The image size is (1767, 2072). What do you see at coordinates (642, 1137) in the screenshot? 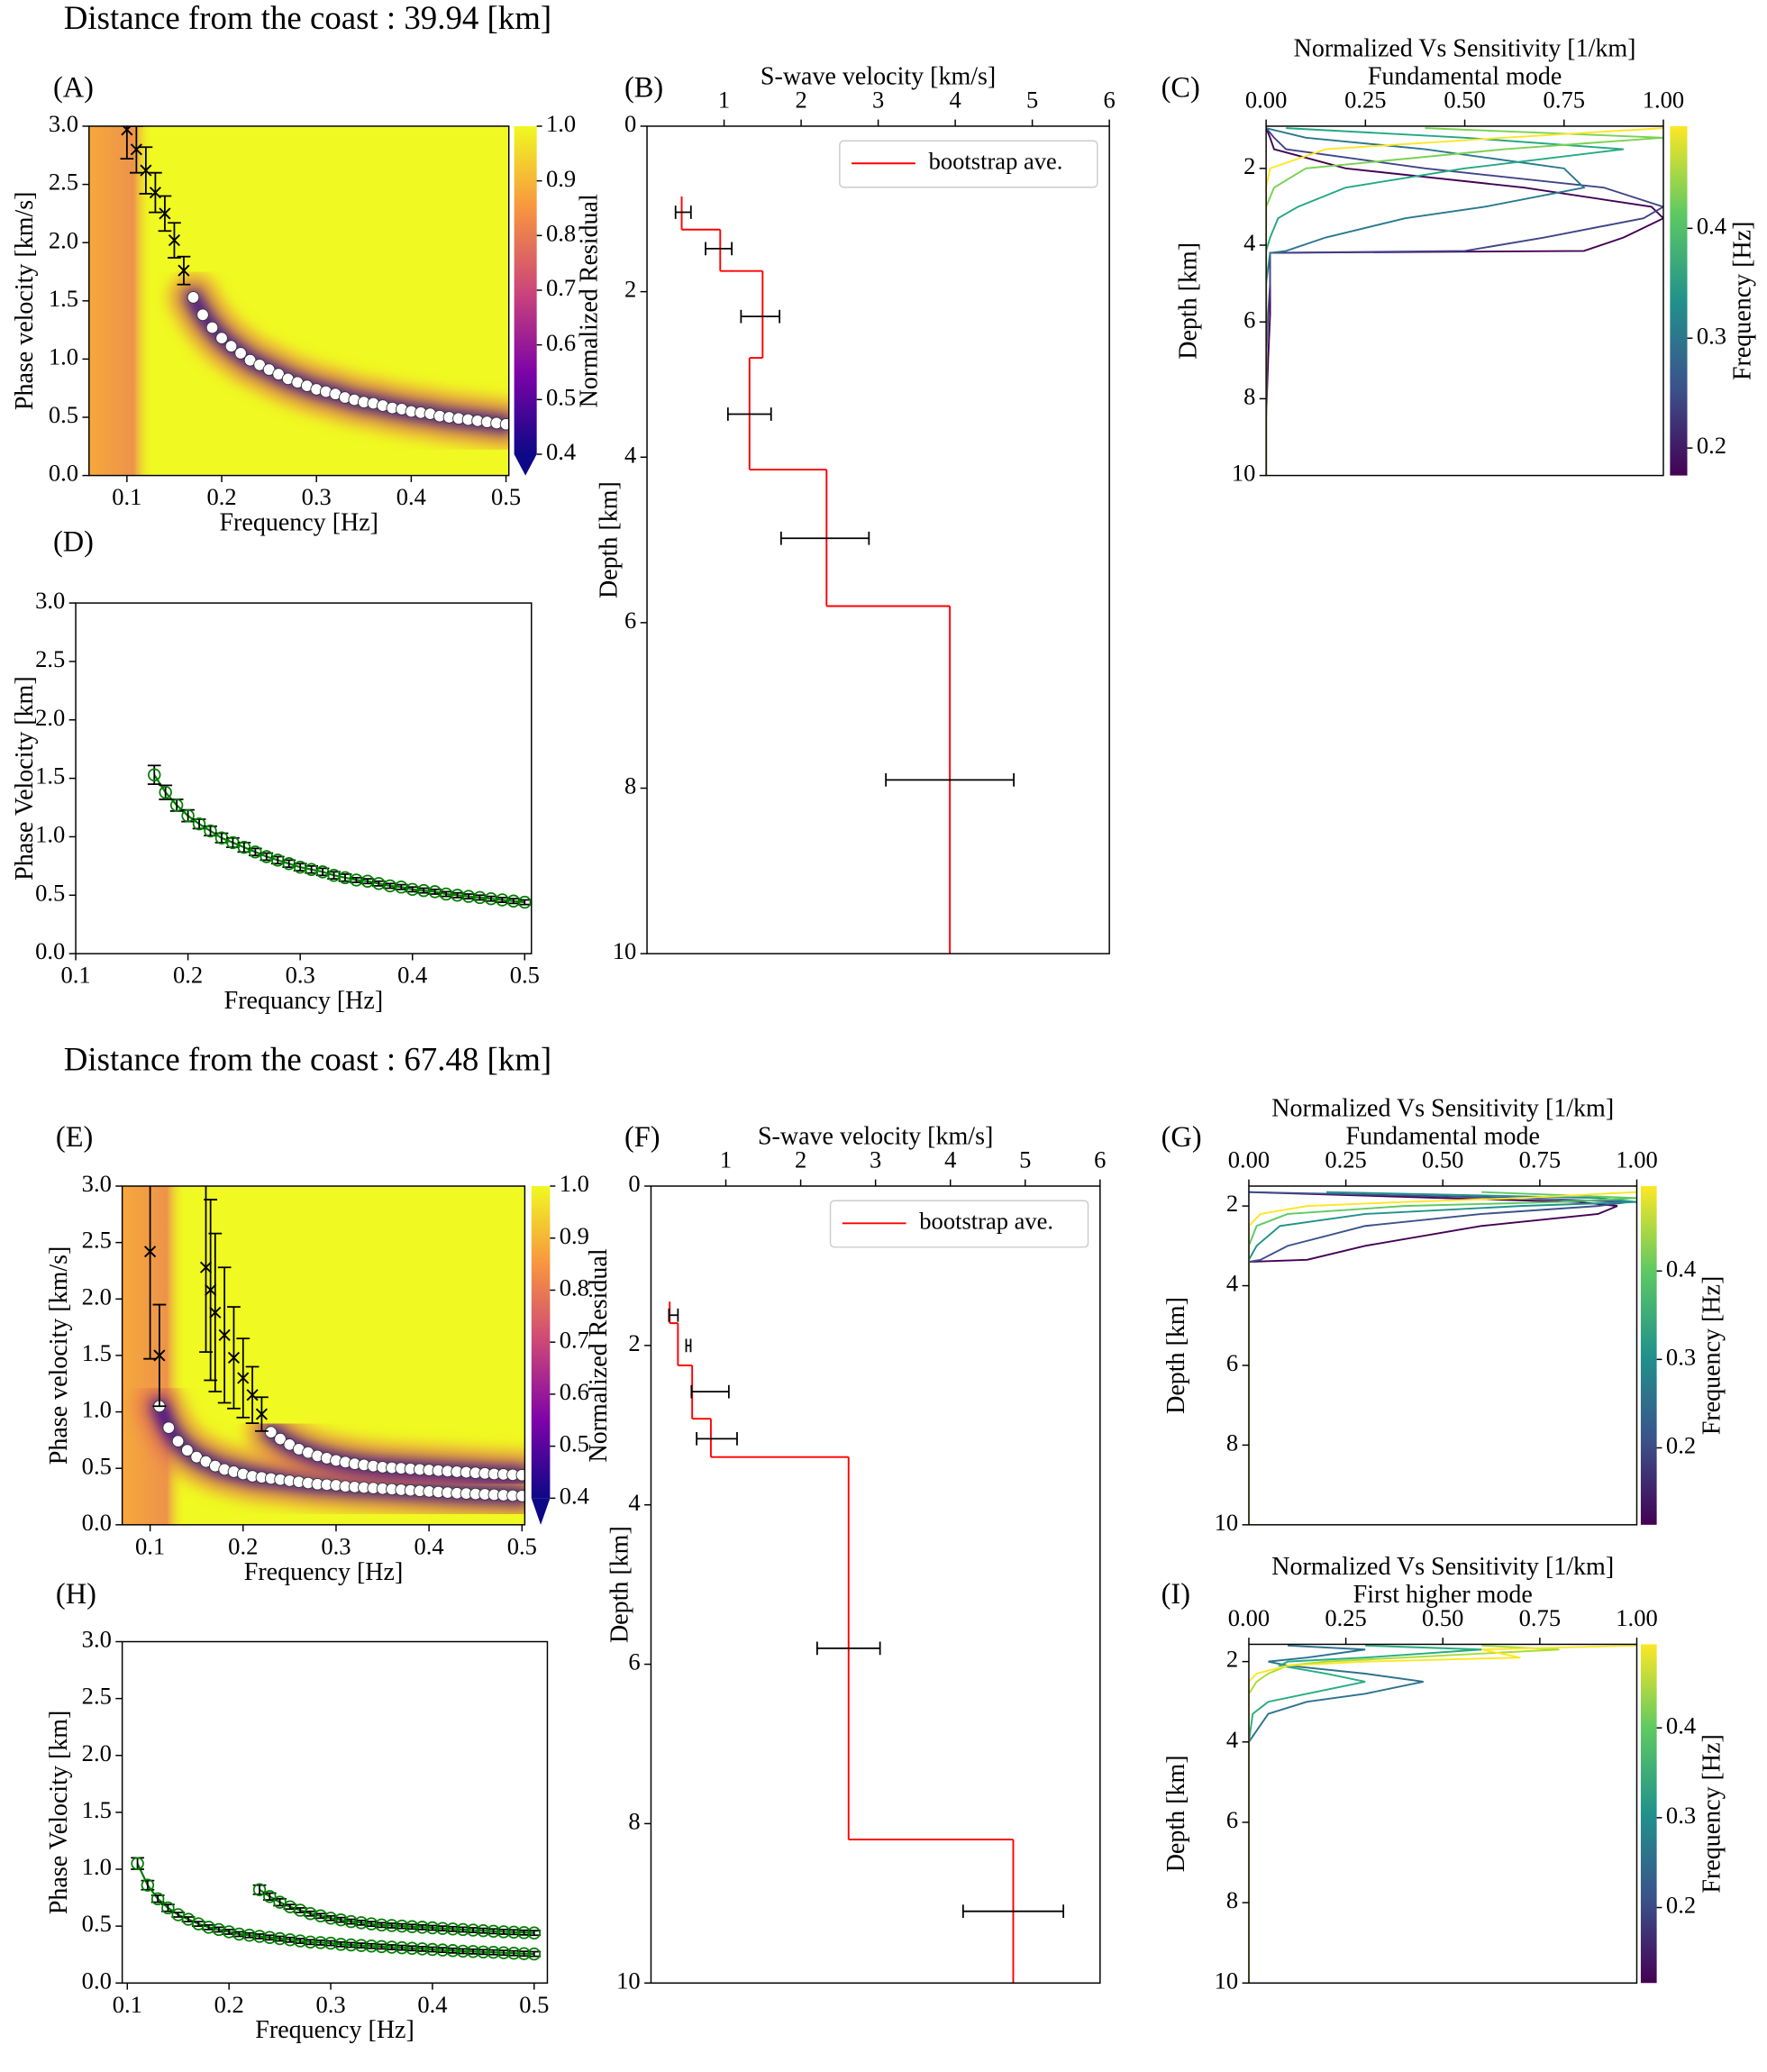
I see `panel-label: (F)` at bounding box center [642, 1137].